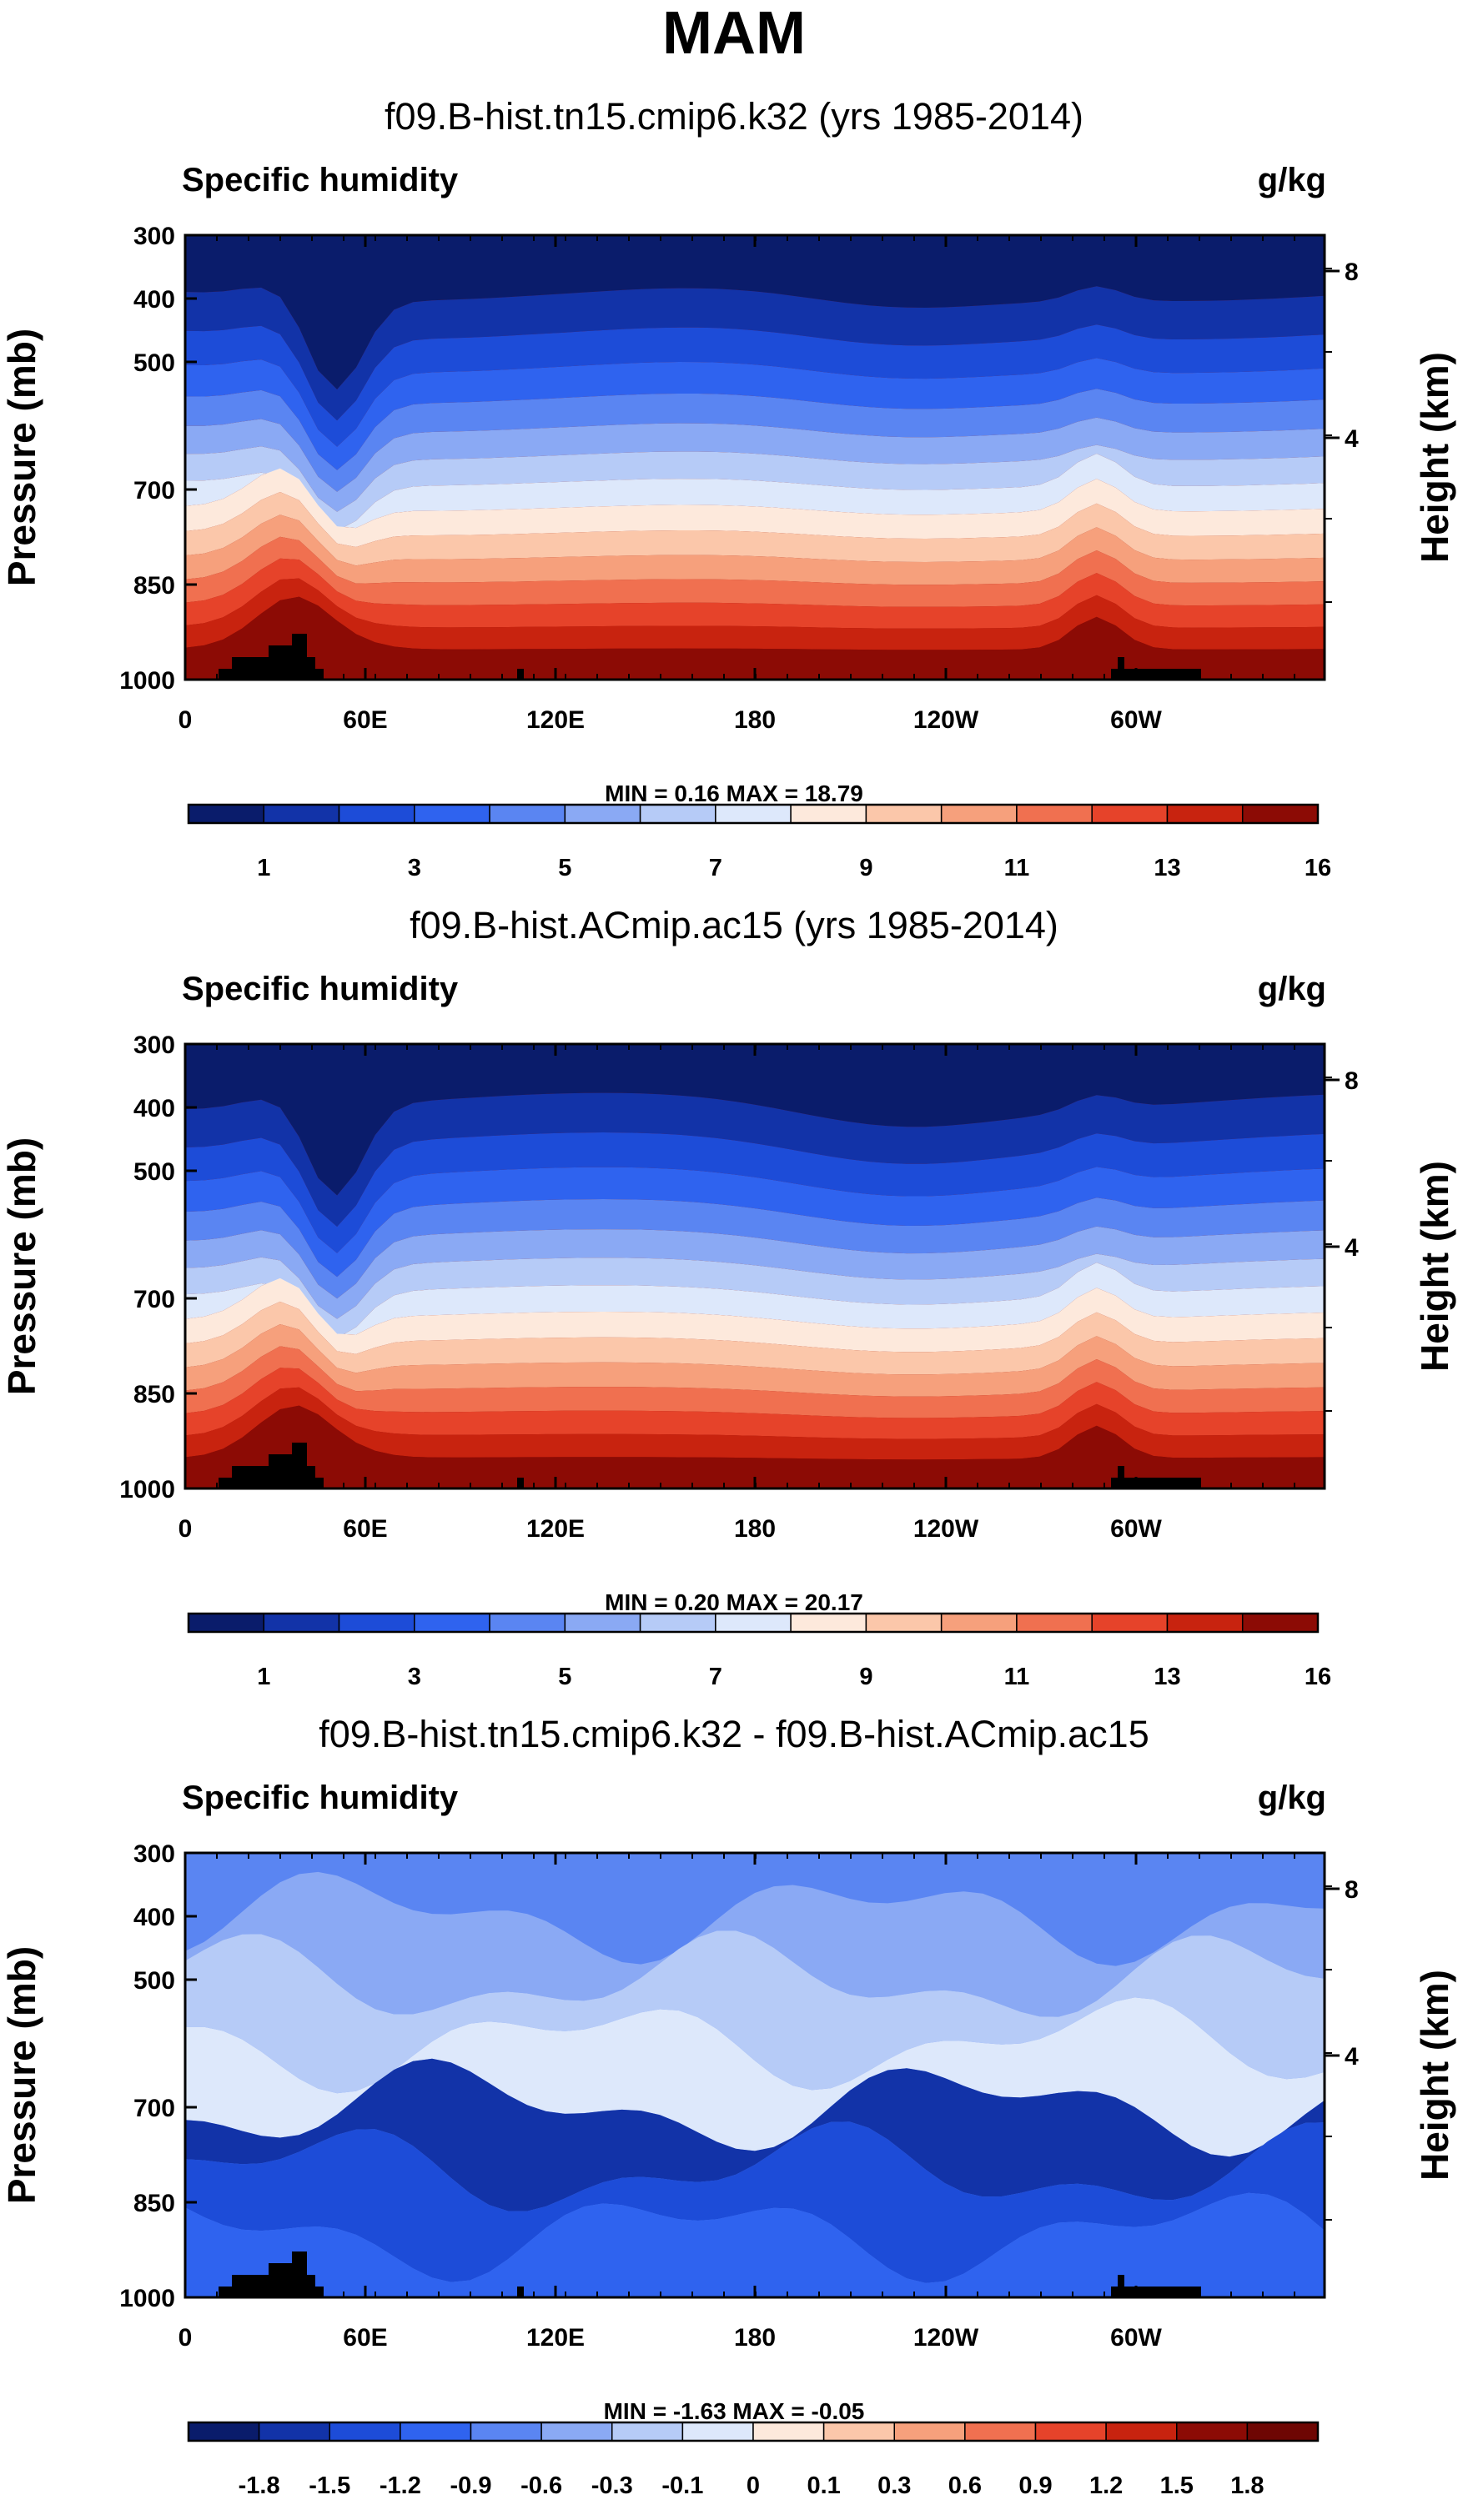  Describe the element at coordinates (21, 457) in the screenshot. I see `y-axis-label: Pressure (mb)` at that location.